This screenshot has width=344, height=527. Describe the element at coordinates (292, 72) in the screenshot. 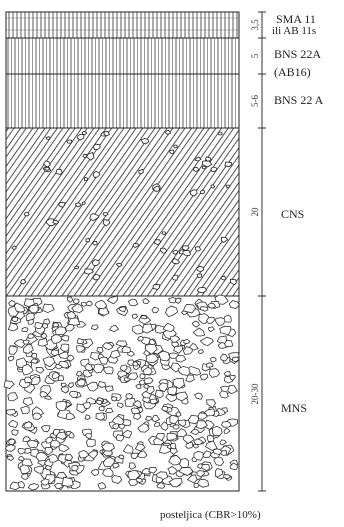

I see `label-bns22a-ab16-line2: (AB16)` at that location.